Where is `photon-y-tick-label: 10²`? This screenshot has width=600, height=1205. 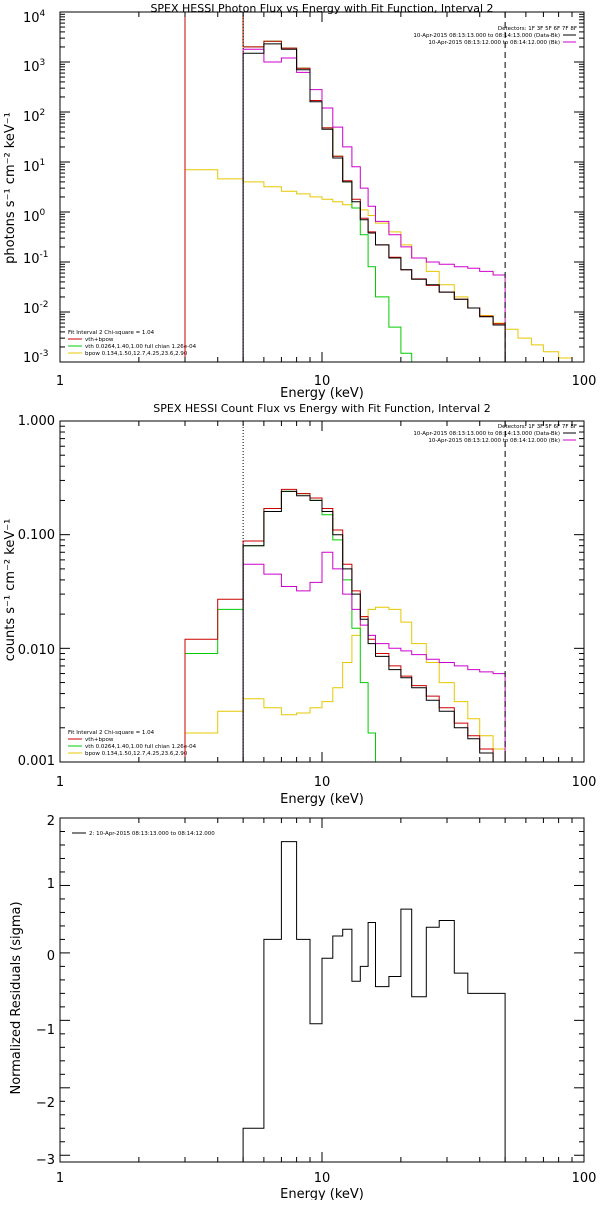
photon-y-tick-label: 10² is located at coordinates (34, 116).